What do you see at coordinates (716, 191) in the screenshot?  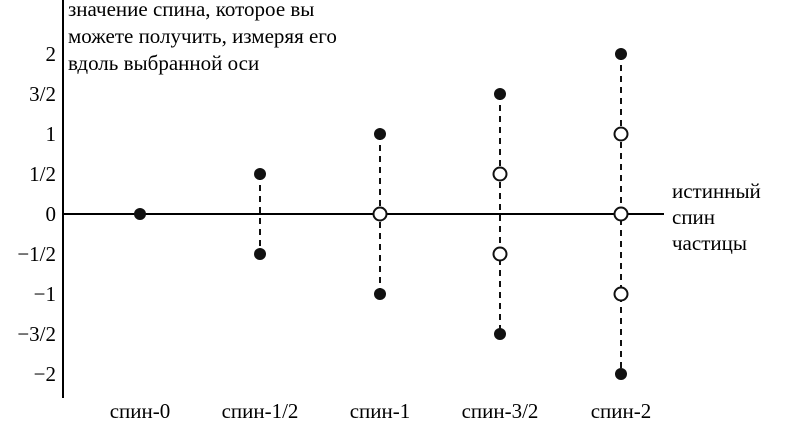 I see `x-axis-title-line-1: истинный` at bounding box center [716, 191].